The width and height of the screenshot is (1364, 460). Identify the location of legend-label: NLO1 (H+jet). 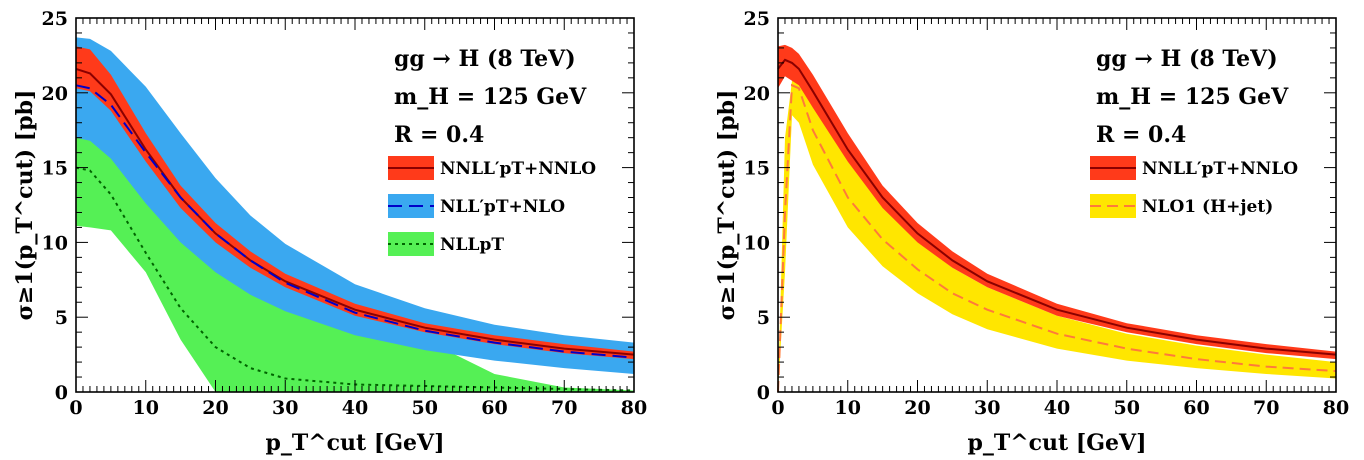
(1207, 207).